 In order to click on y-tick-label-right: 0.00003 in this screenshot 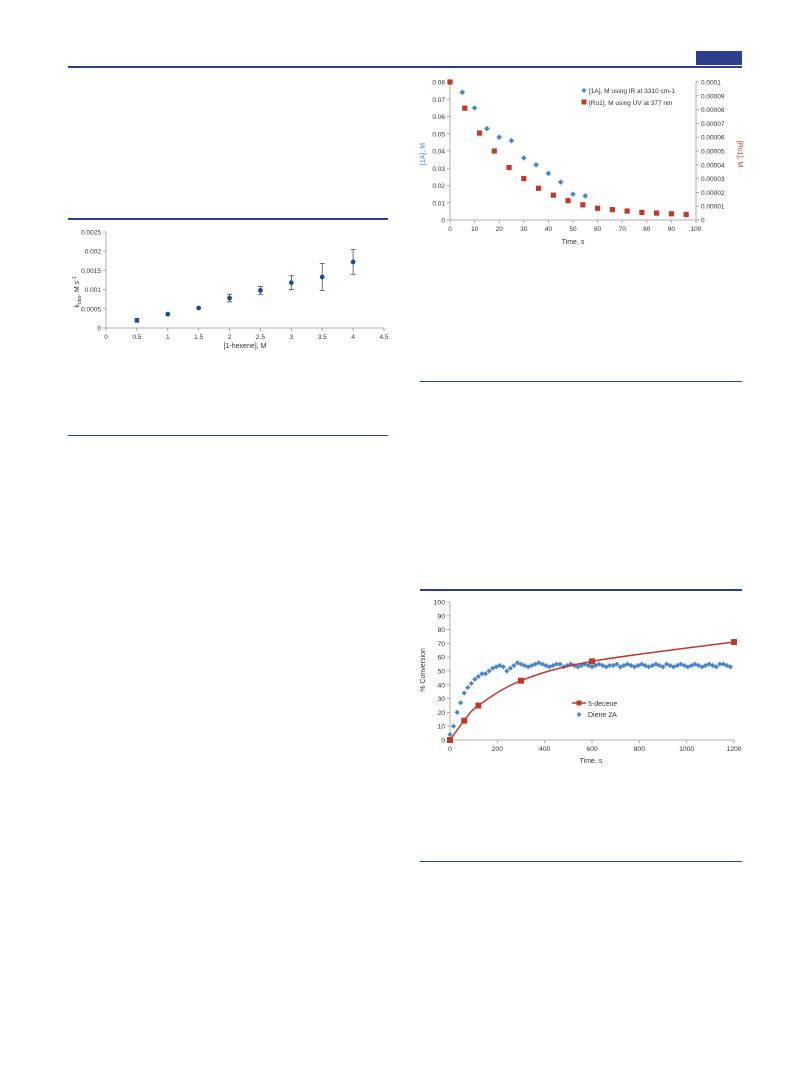, I will do `click(713, 179)`.